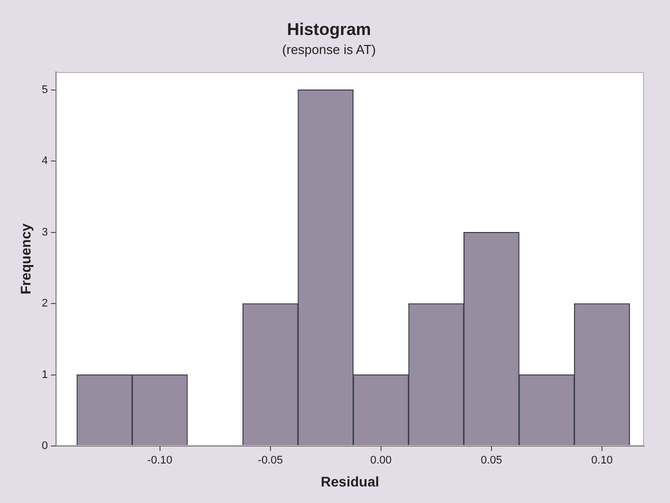 The width and height of the screenshot is (670, 503). What do you see at coordinates (45, 304) in the screenshot?
I see `y-tick-label: 2` at bounding box center [45, 304].